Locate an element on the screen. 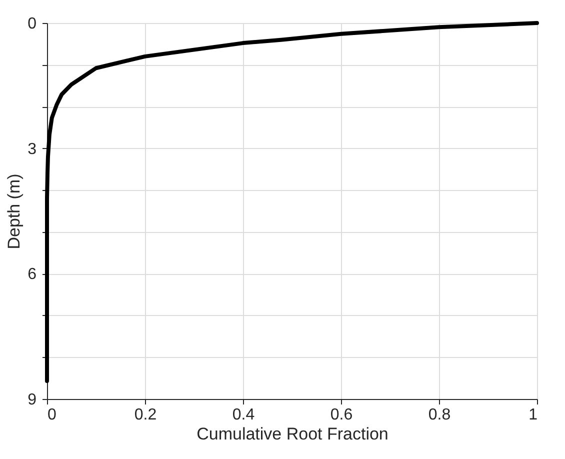  x-tick-label: 1 is located at coordinates (533, 415).